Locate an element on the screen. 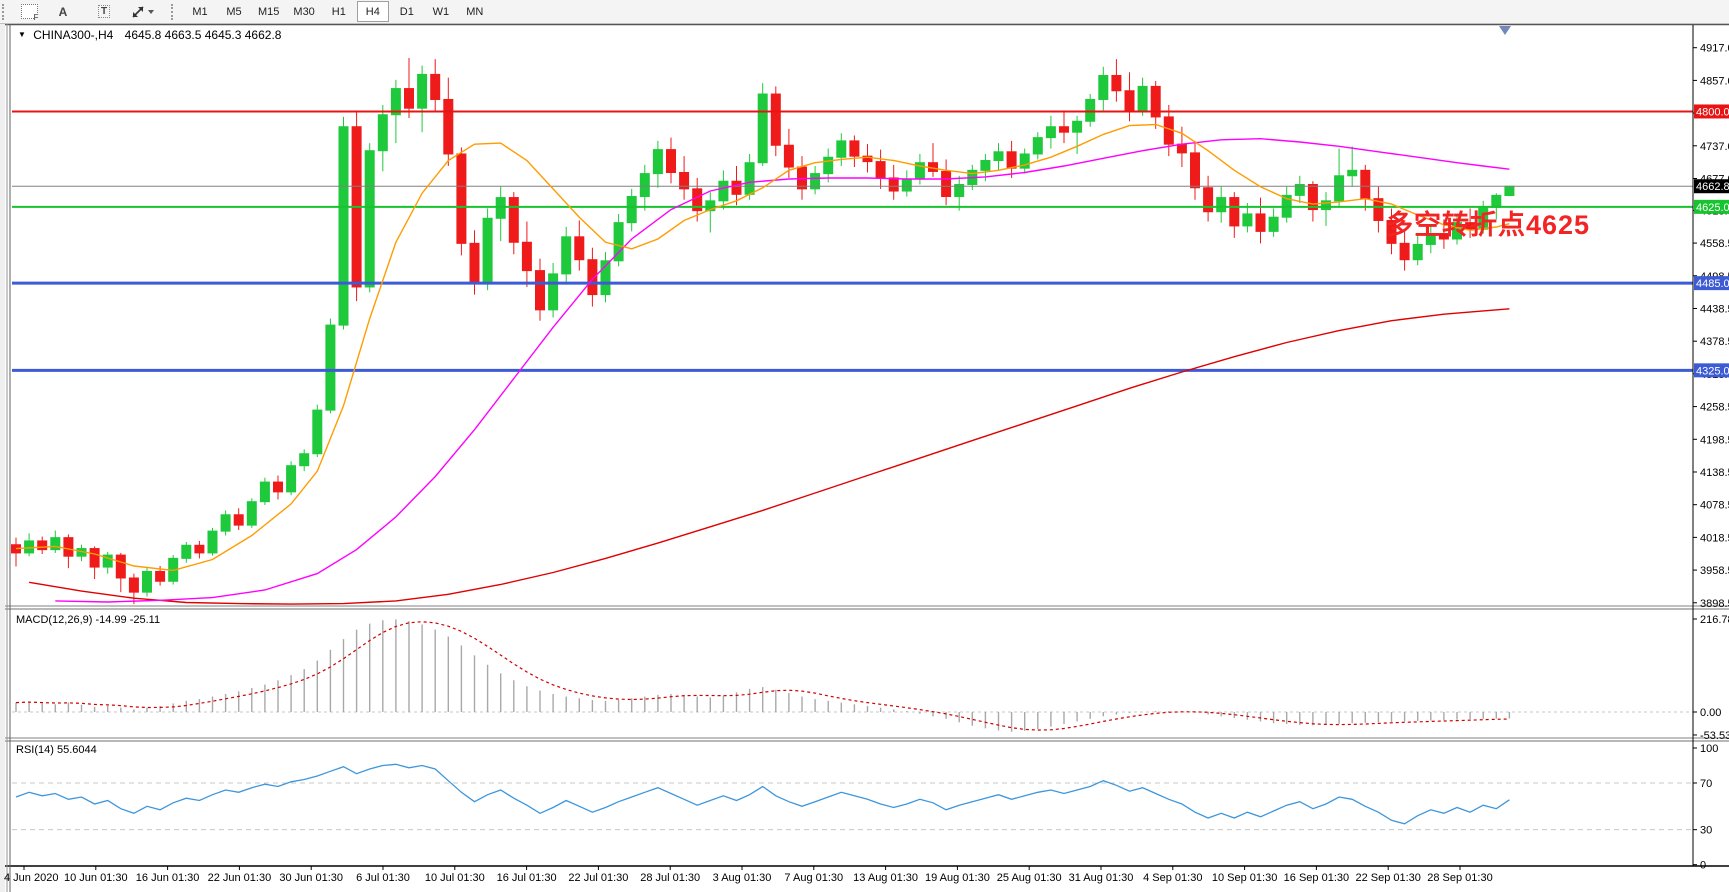 This screenshot has height=892, width=1729. price-level-label: 4485.0 is located at coordinates (1712, 284).